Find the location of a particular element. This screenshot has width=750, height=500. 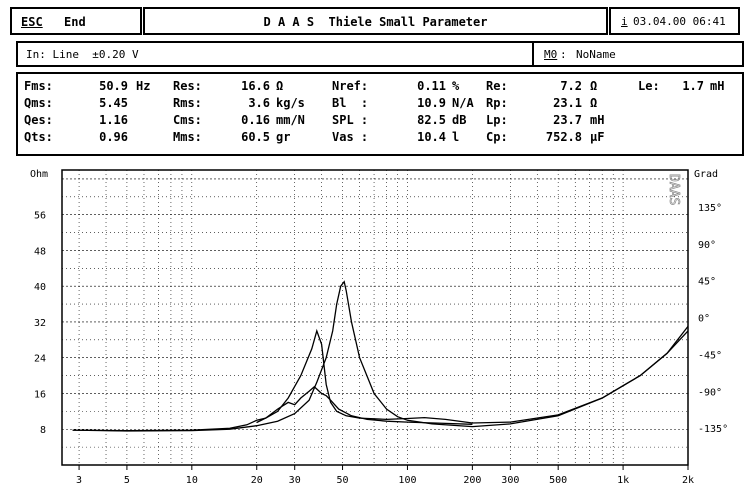

x-tick-label: 20 is located at coordinates (257, 480).